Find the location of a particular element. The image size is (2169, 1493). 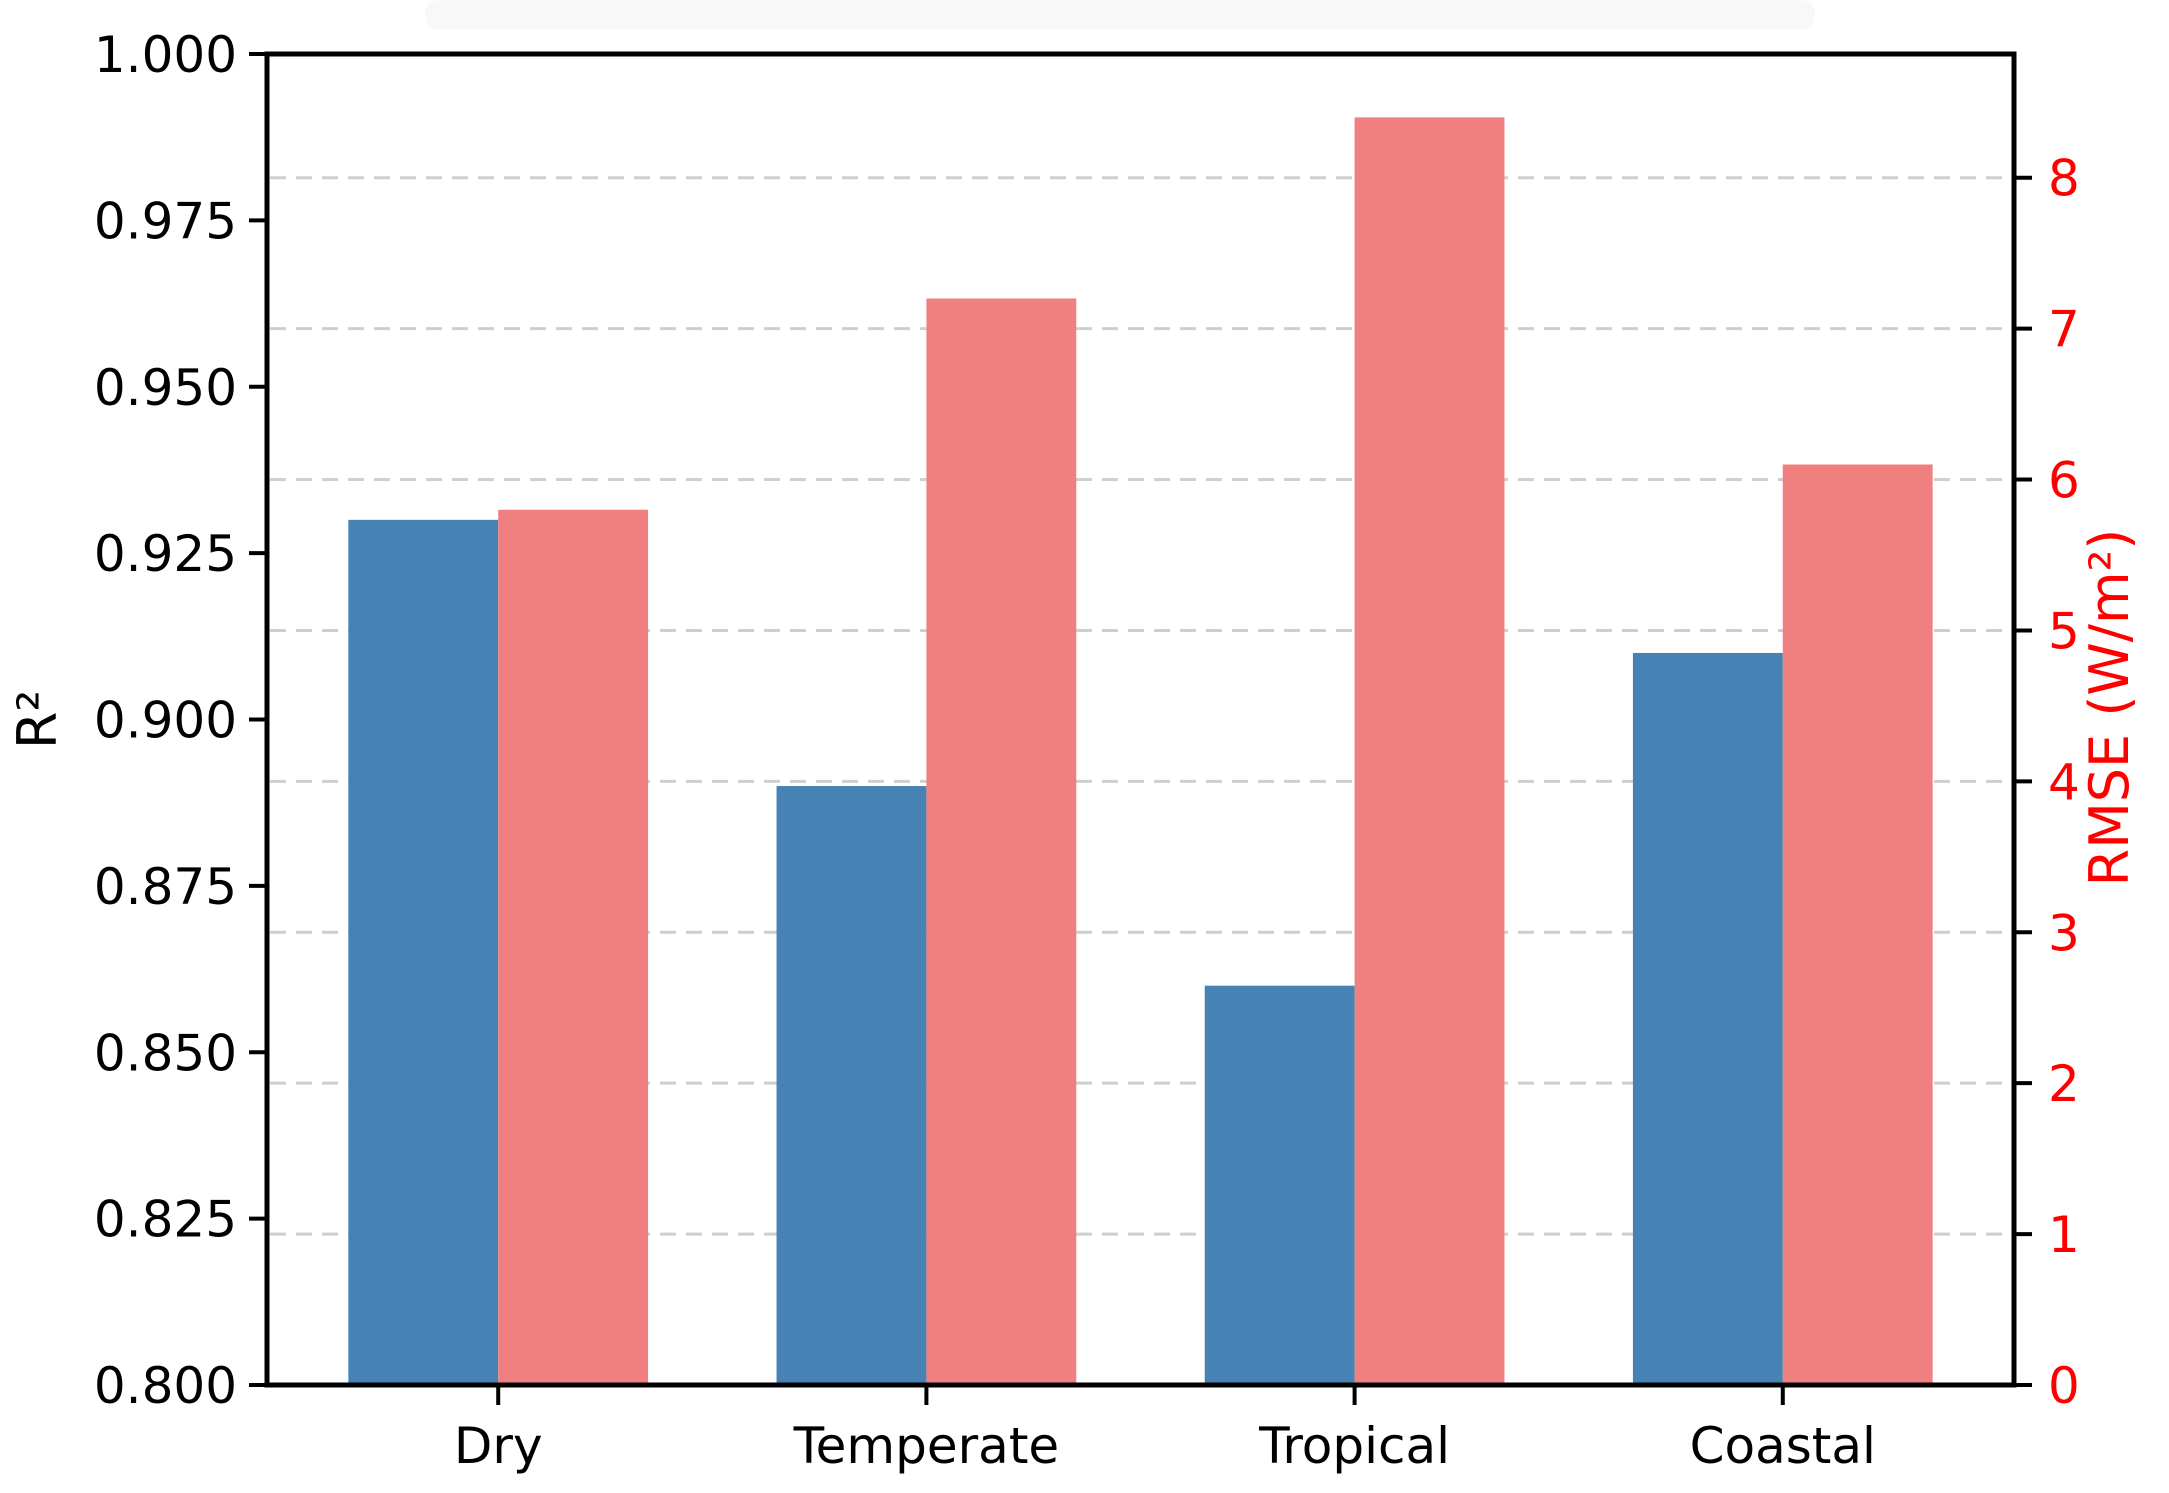

bar-rmse-tropical is located at coordinates (1429, 751).